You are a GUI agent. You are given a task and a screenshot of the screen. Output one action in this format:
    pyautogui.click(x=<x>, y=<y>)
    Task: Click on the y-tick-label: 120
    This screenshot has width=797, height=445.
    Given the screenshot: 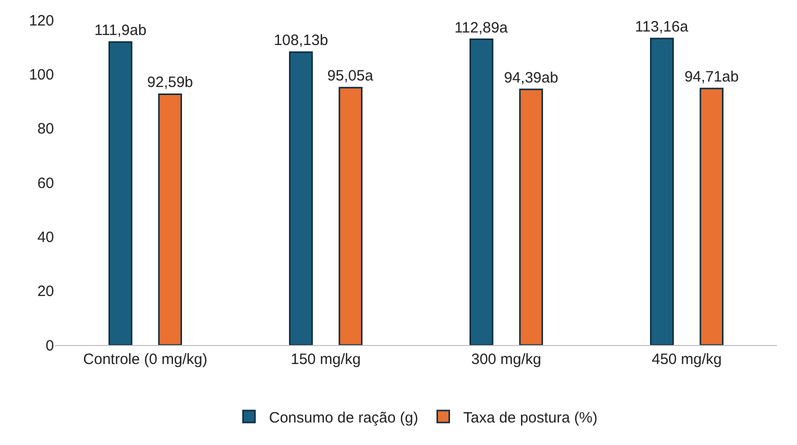 What is the action you would take?
    pyautogui.click(x=41, y=21)
    